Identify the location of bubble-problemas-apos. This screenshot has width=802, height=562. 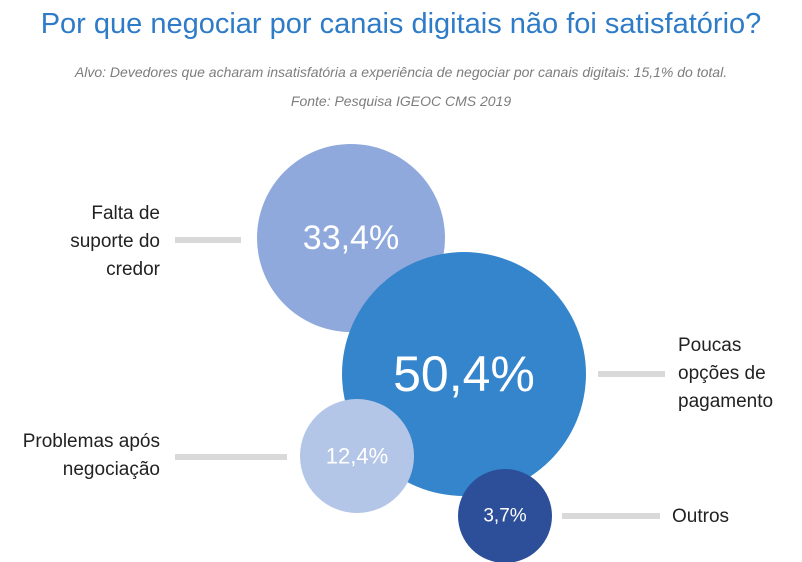
(357, 456).